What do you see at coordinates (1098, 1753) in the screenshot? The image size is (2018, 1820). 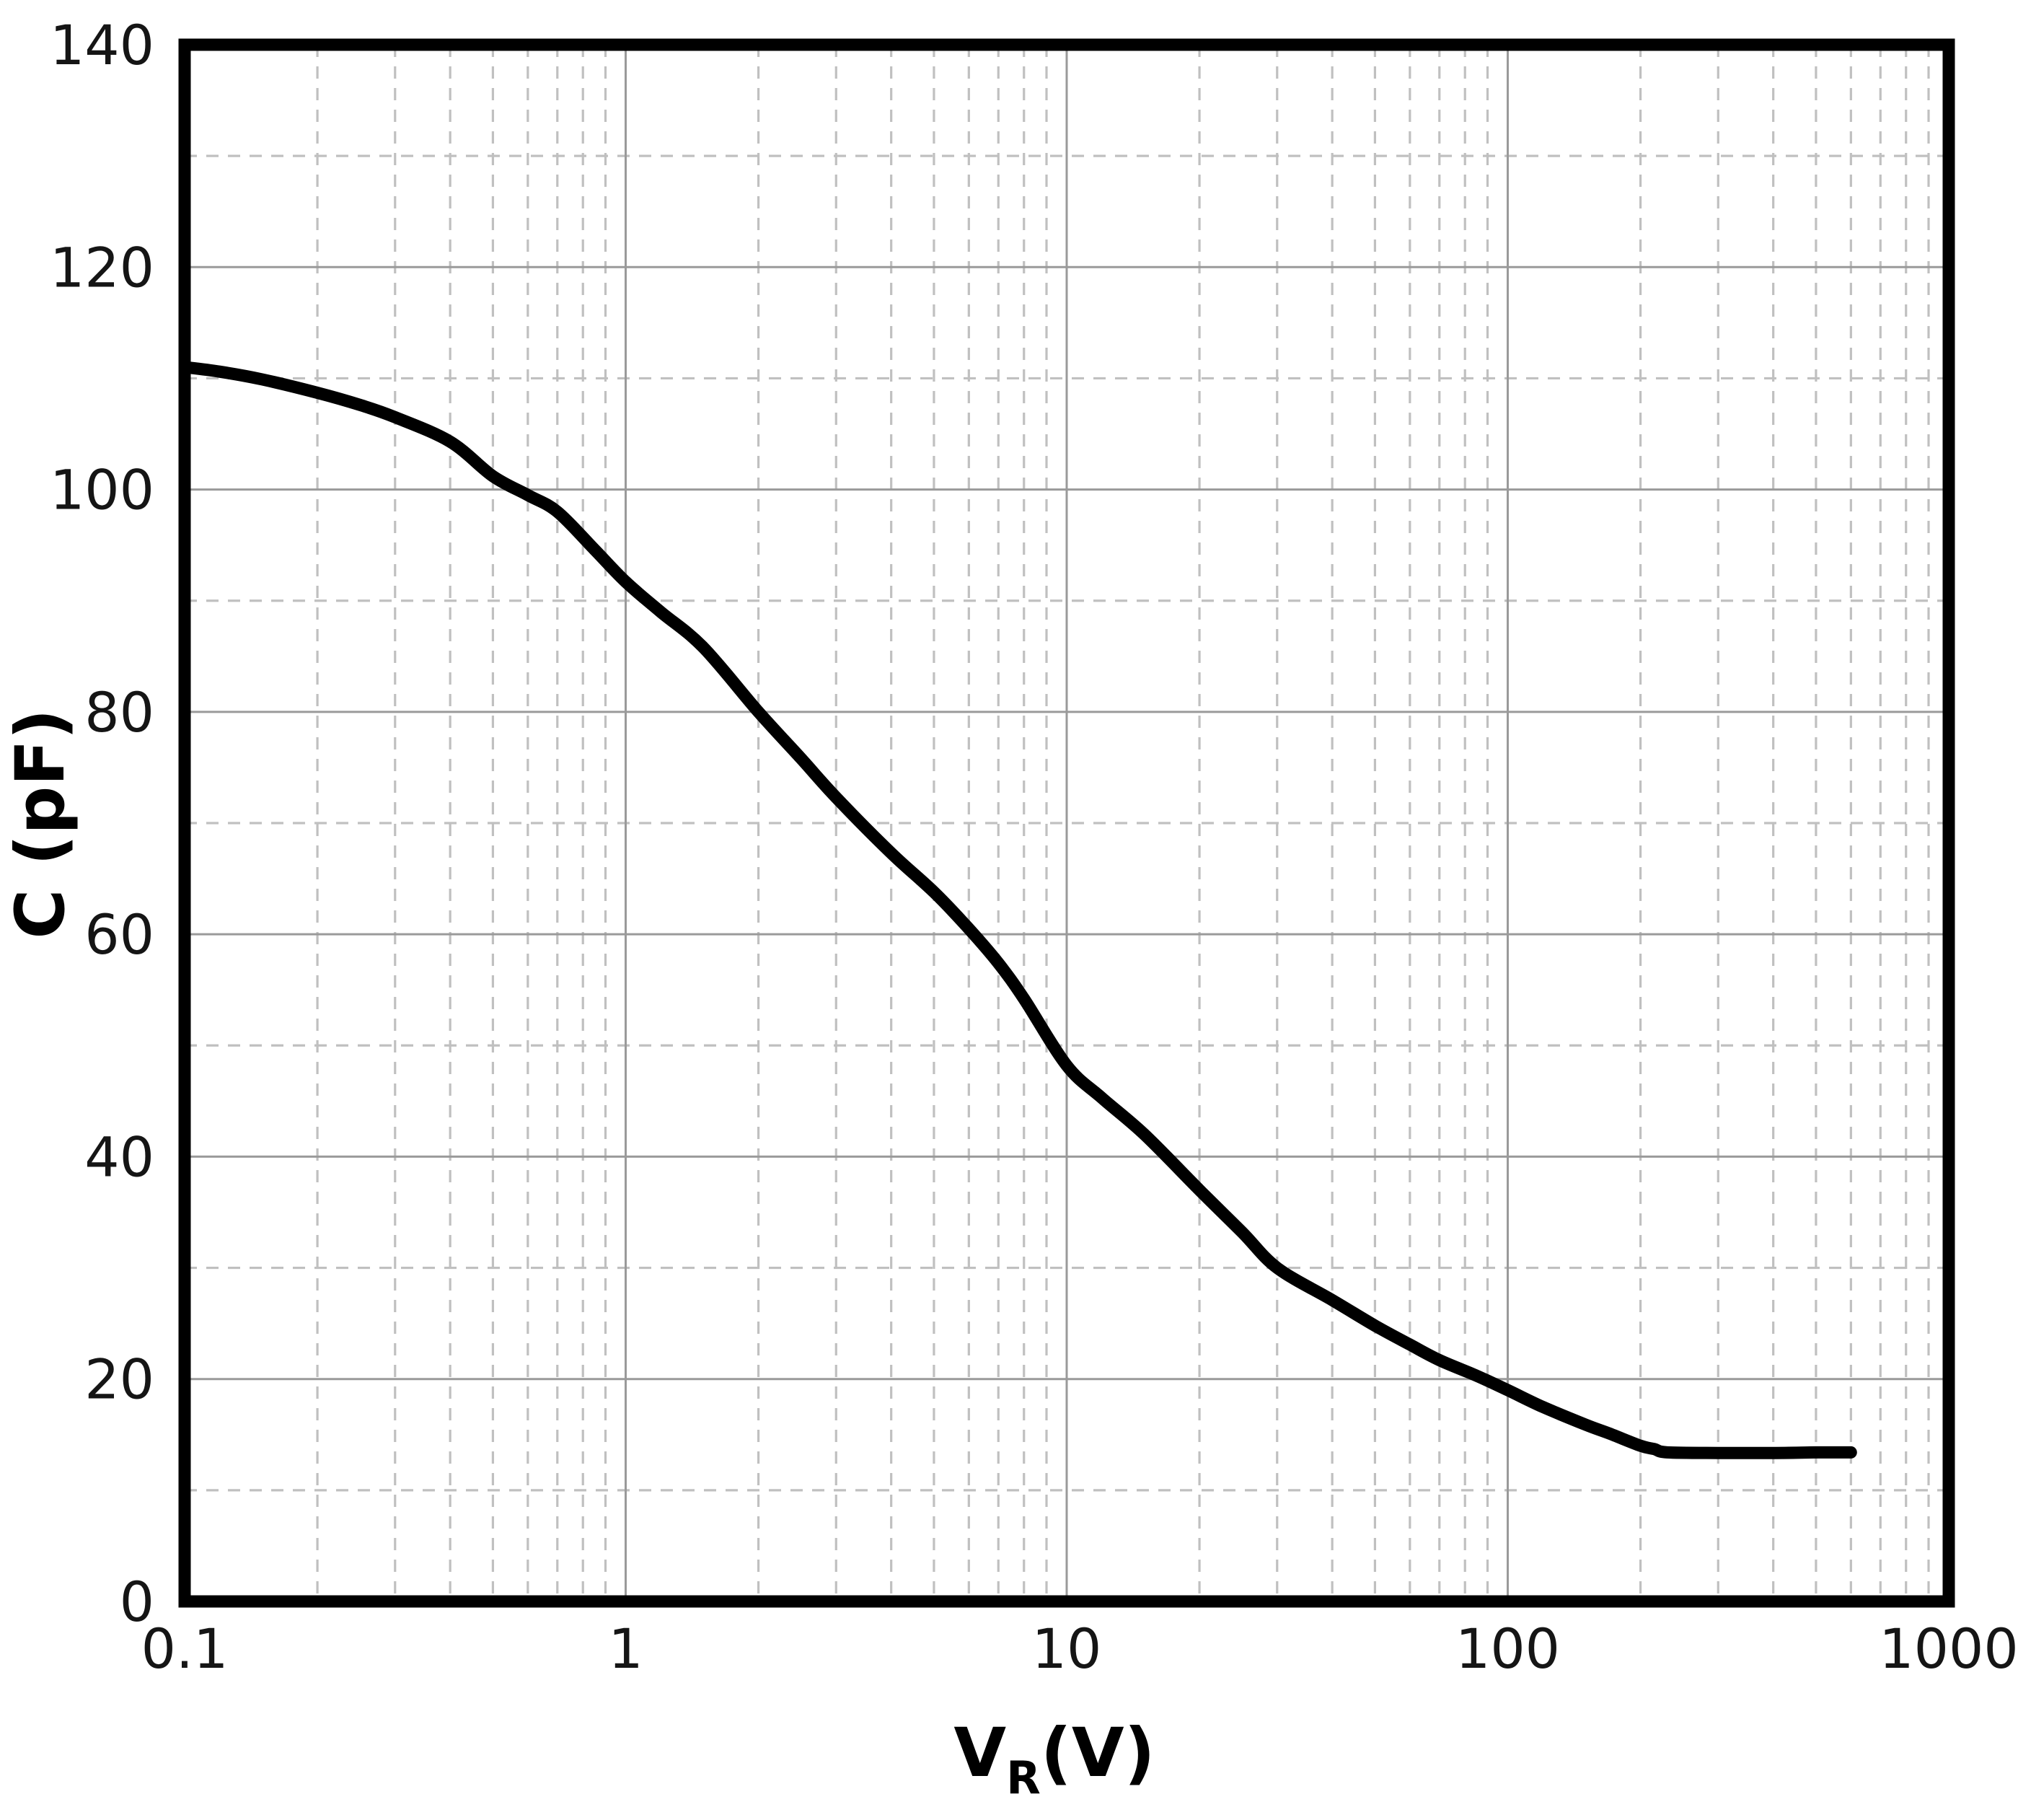 I see `x-axis-title-unit: (V)` at bounding box center [1098, 1753].